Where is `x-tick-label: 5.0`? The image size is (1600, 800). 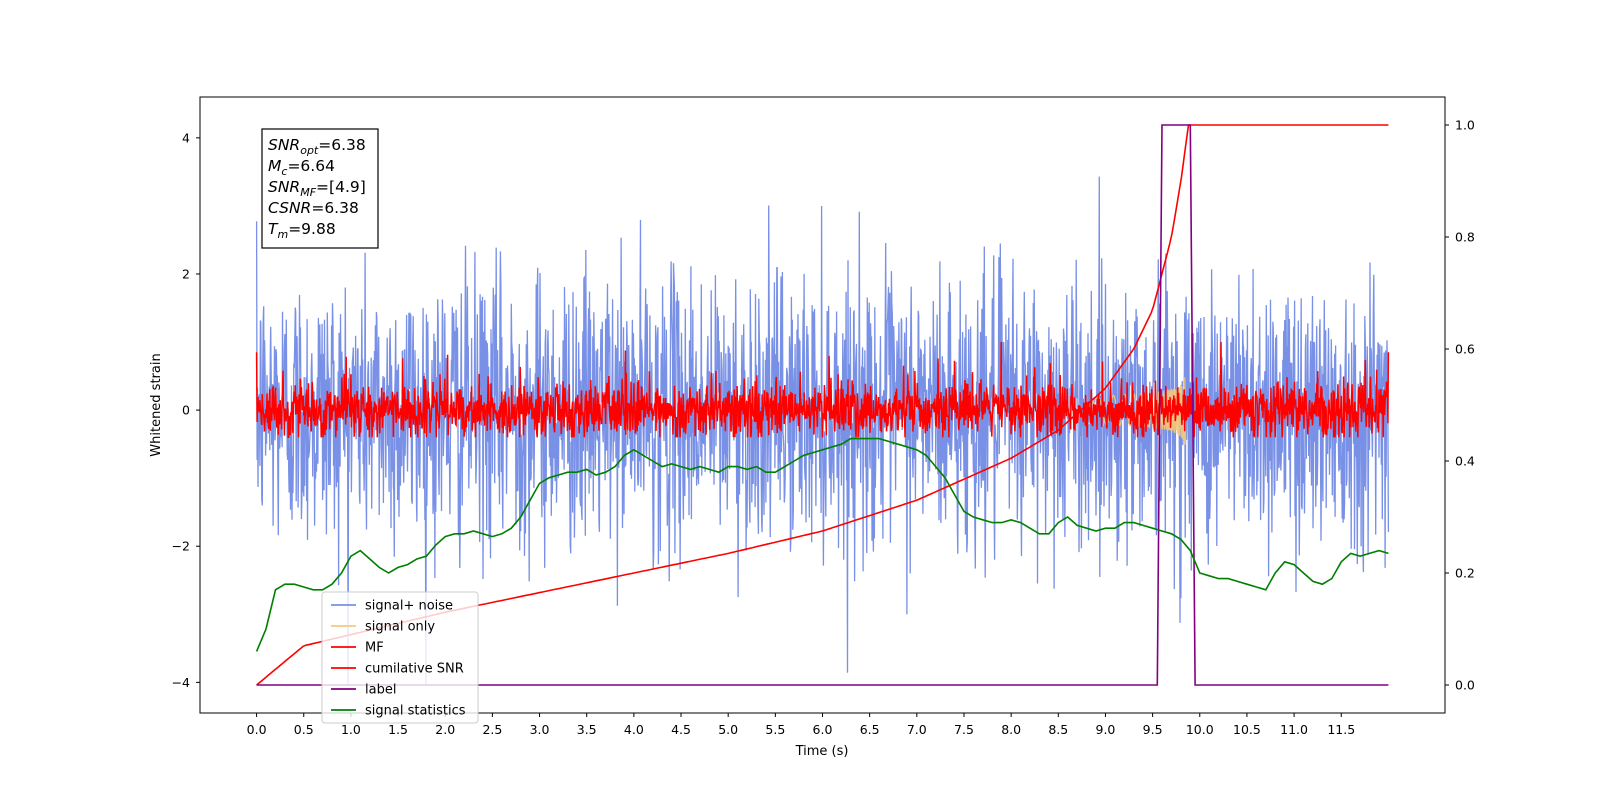
x-tick-label: 5.0 is located at coordinates (728, 729).